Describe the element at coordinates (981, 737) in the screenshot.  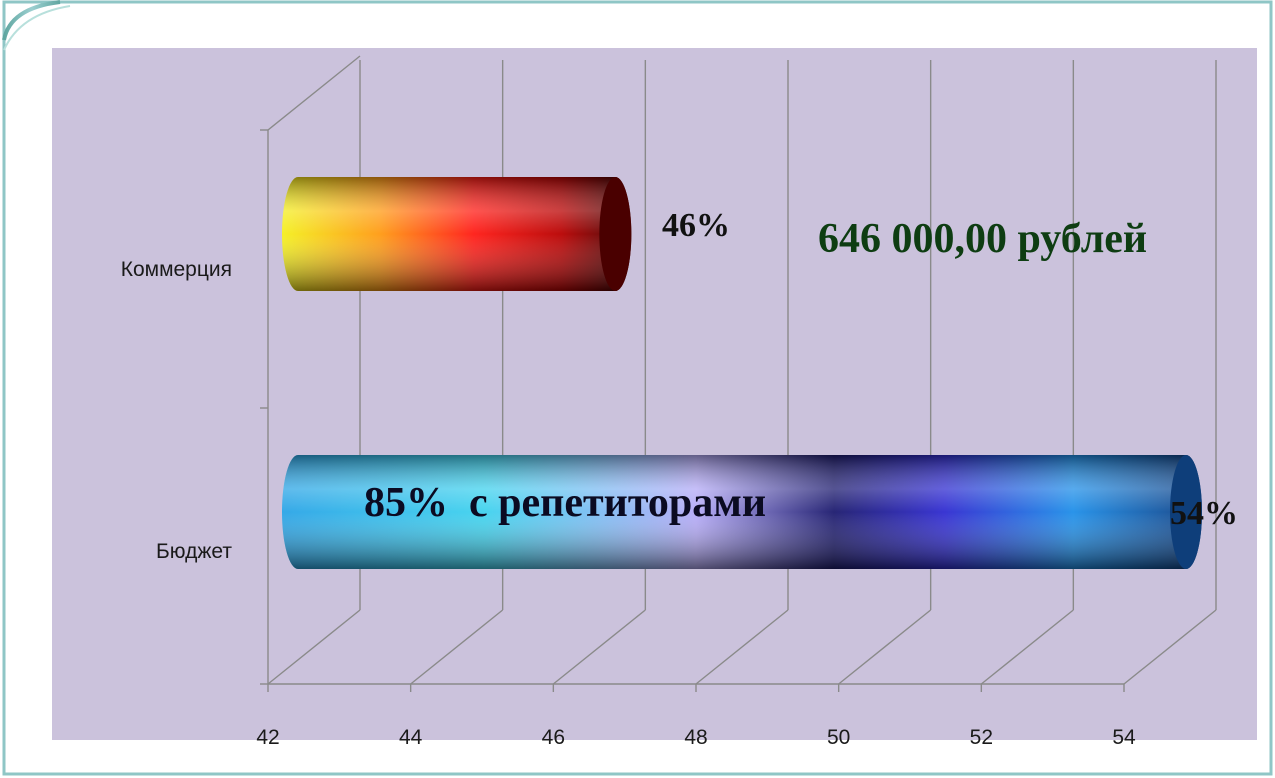
I see `x-tick-label: 52` at that location.